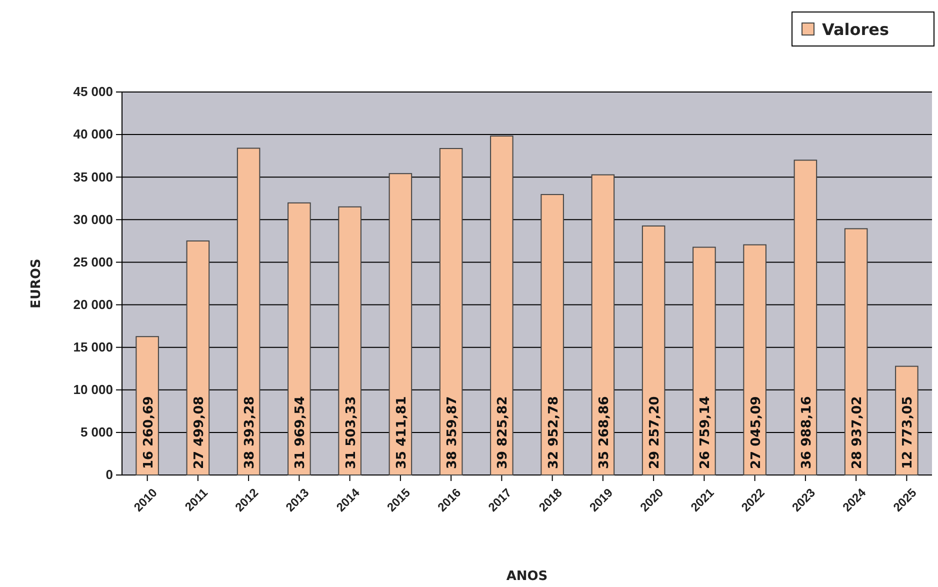 Image resolution: width=938 pixels, height=587 pixels. Describe the element at coordinates (604, 432) in the screenshot. I see `data-label: 35 268,86` at that location.